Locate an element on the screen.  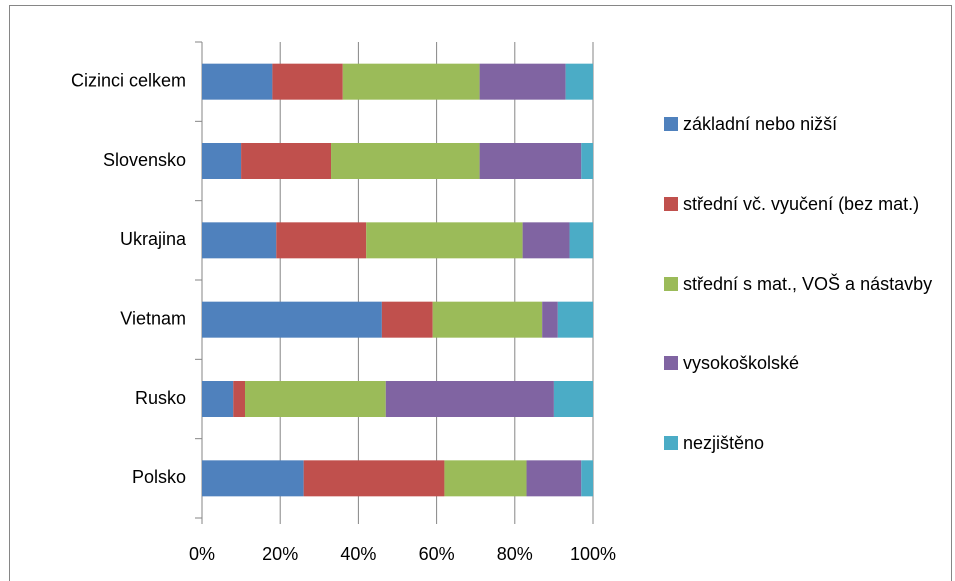
legend-item: vysokoškolské is located at coordinates (801, 363).